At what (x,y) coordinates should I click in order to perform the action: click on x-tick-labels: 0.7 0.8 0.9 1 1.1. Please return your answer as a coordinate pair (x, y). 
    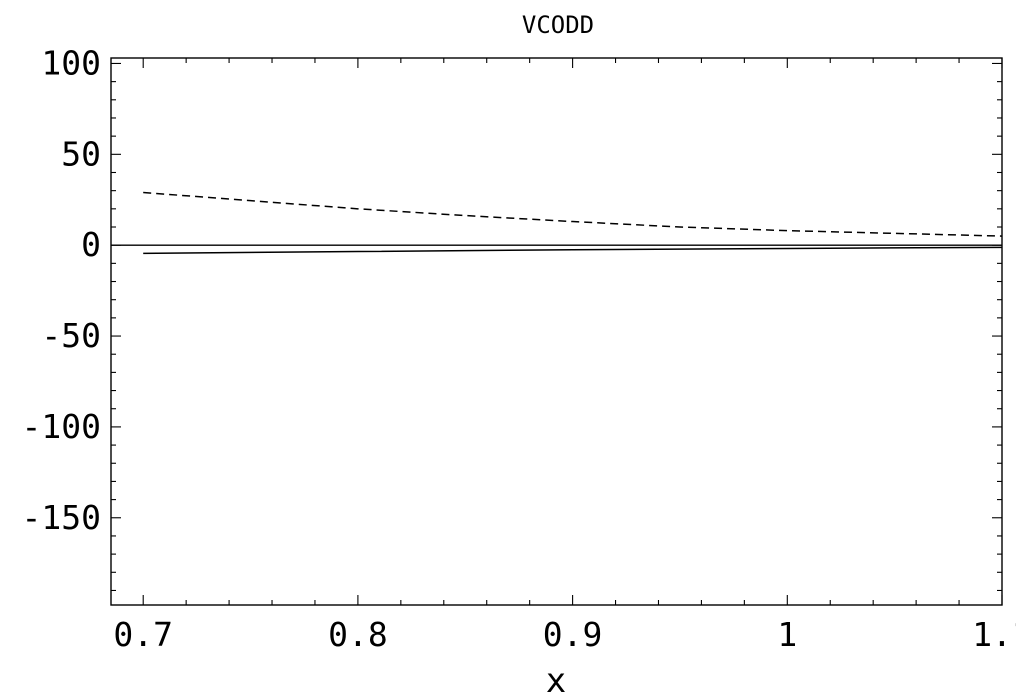
    Looking at the image, I should click on (564, 634).